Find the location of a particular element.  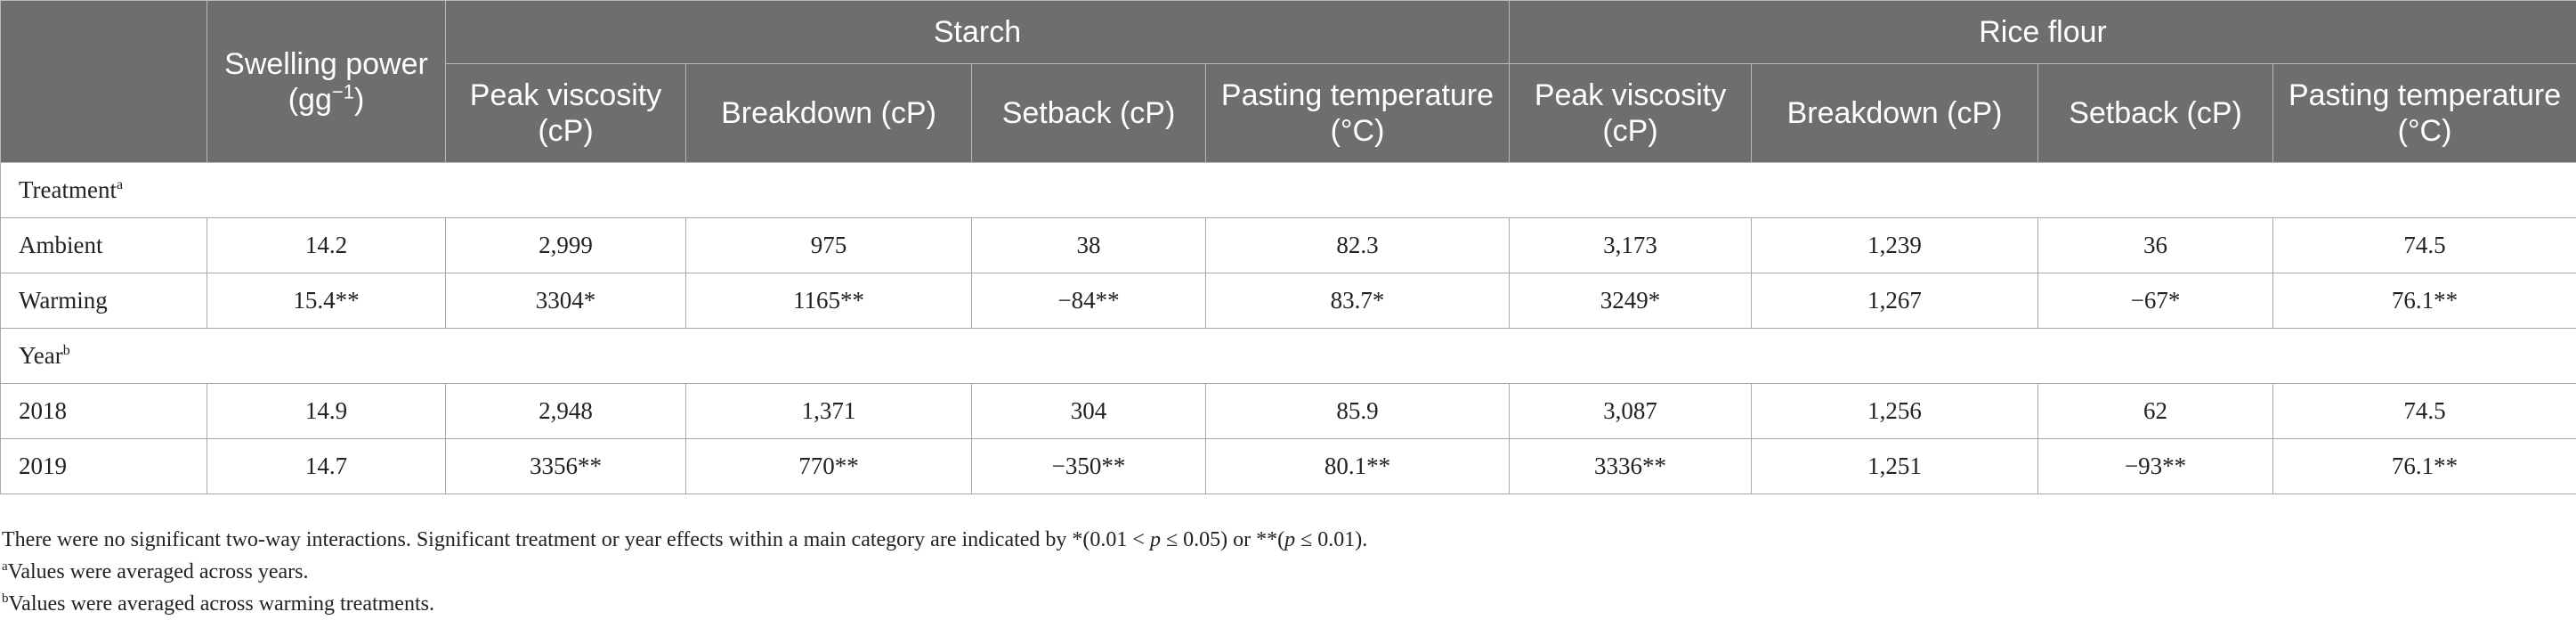

swelling-power-header: Swelling power (gg−1) is located at coordinates (327, 81).